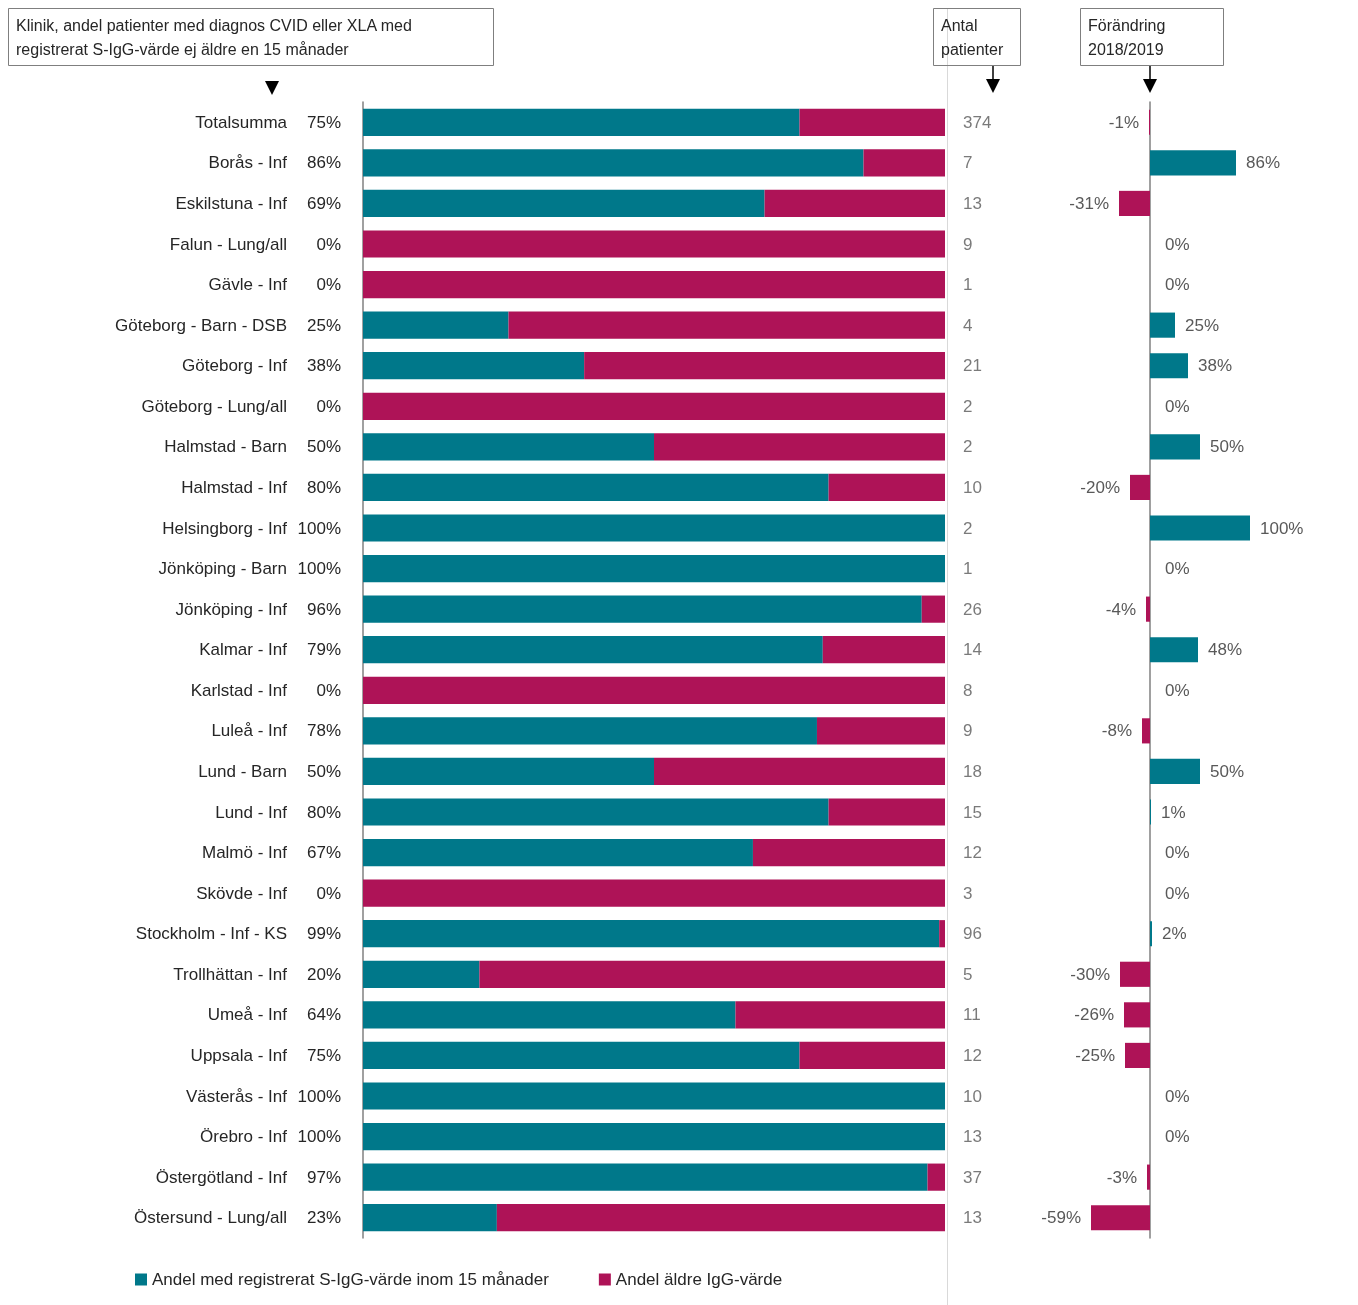 The height and width of the screenshot is (1305, 1358). Describe the element at coordinates (972, 366) in the screenshot. I see `data-label: 21` at that location.